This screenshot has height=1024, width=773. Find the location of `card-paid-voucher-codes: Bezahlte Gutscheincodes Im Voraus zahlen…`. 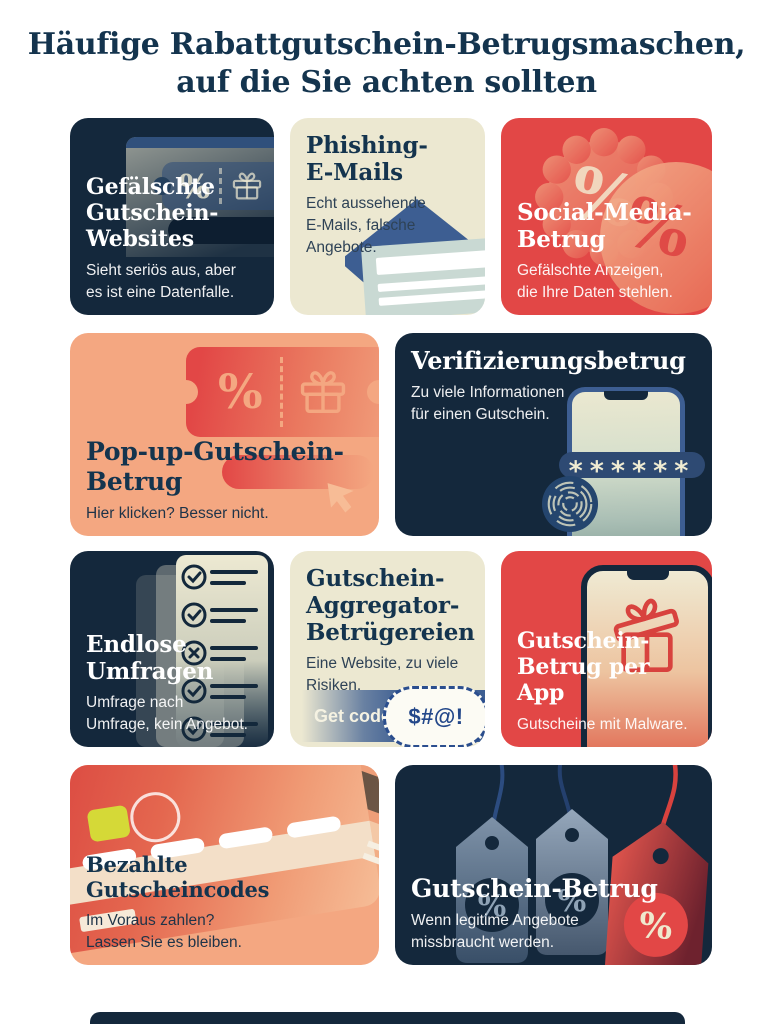

card-paid-voucher-codes: Bezahlte Gutscheincodes Im Voraus zahlen… is located at coordinates (224, 865).